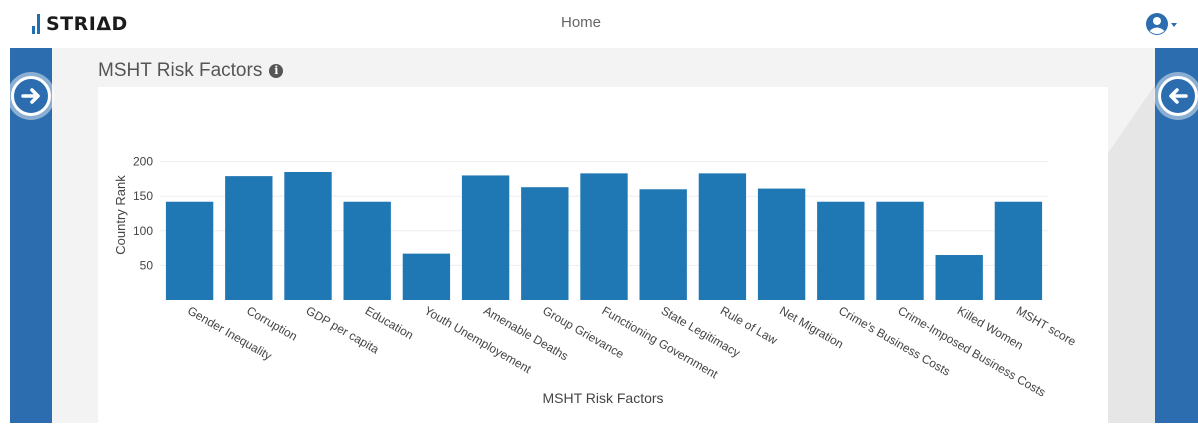 Image resolution: width=1198 pixels, height=428 pixels. I want to click on bar-crime-imposed-business-costs, so click(900, 250).